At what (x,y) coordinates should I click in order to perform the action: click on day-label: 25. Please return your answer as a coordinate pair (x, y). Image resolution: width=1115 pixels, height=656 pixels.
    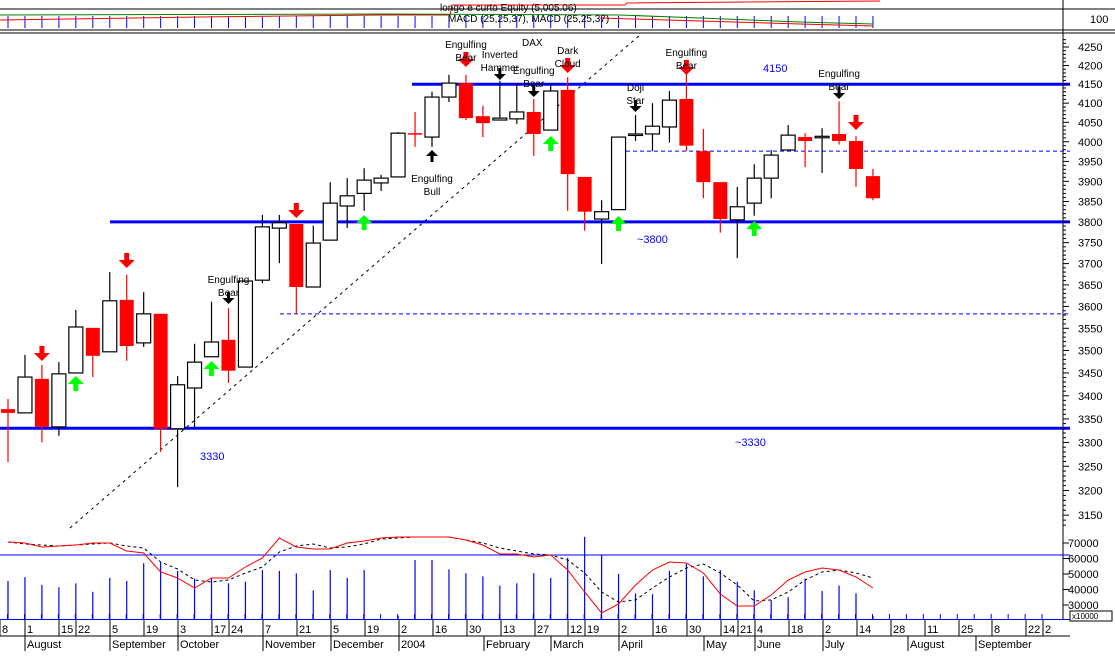
    Looking at the image, I should click on (967, 630).